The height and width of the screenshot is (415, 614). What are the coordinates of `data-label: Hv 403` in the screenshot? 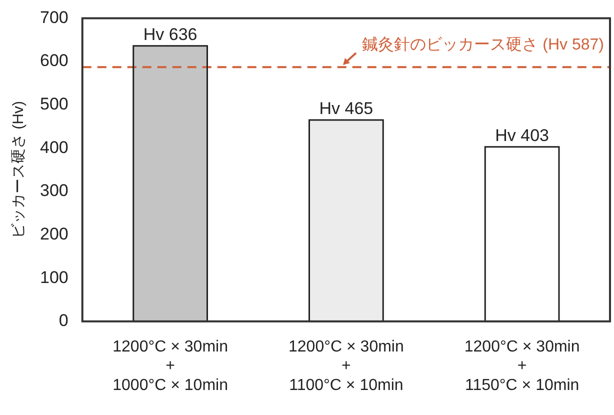 It's located at (522, 136).